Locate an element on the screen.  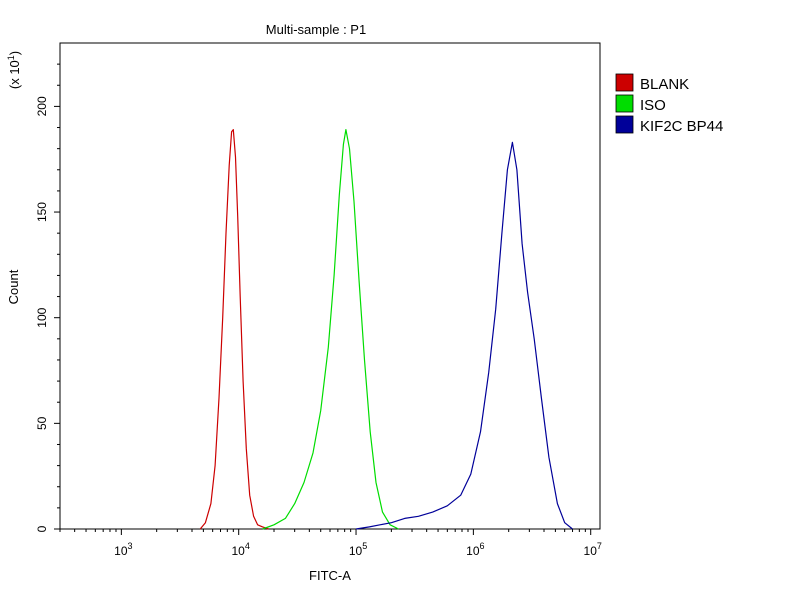
x-tick-exp: 7 is located at coordinates (599, 546).